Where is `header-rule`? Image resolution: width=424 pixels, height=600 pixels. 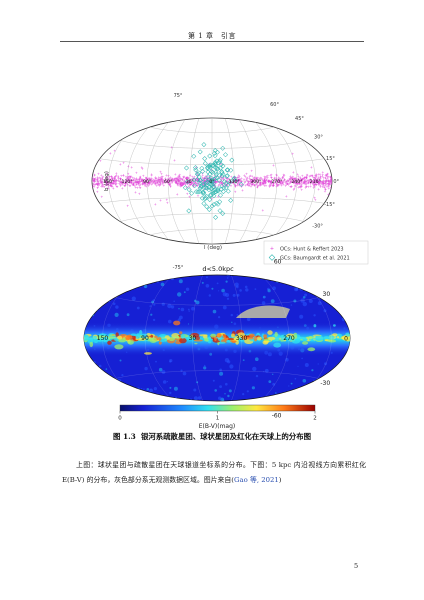 header-rule is located at coordinates (212, 41).